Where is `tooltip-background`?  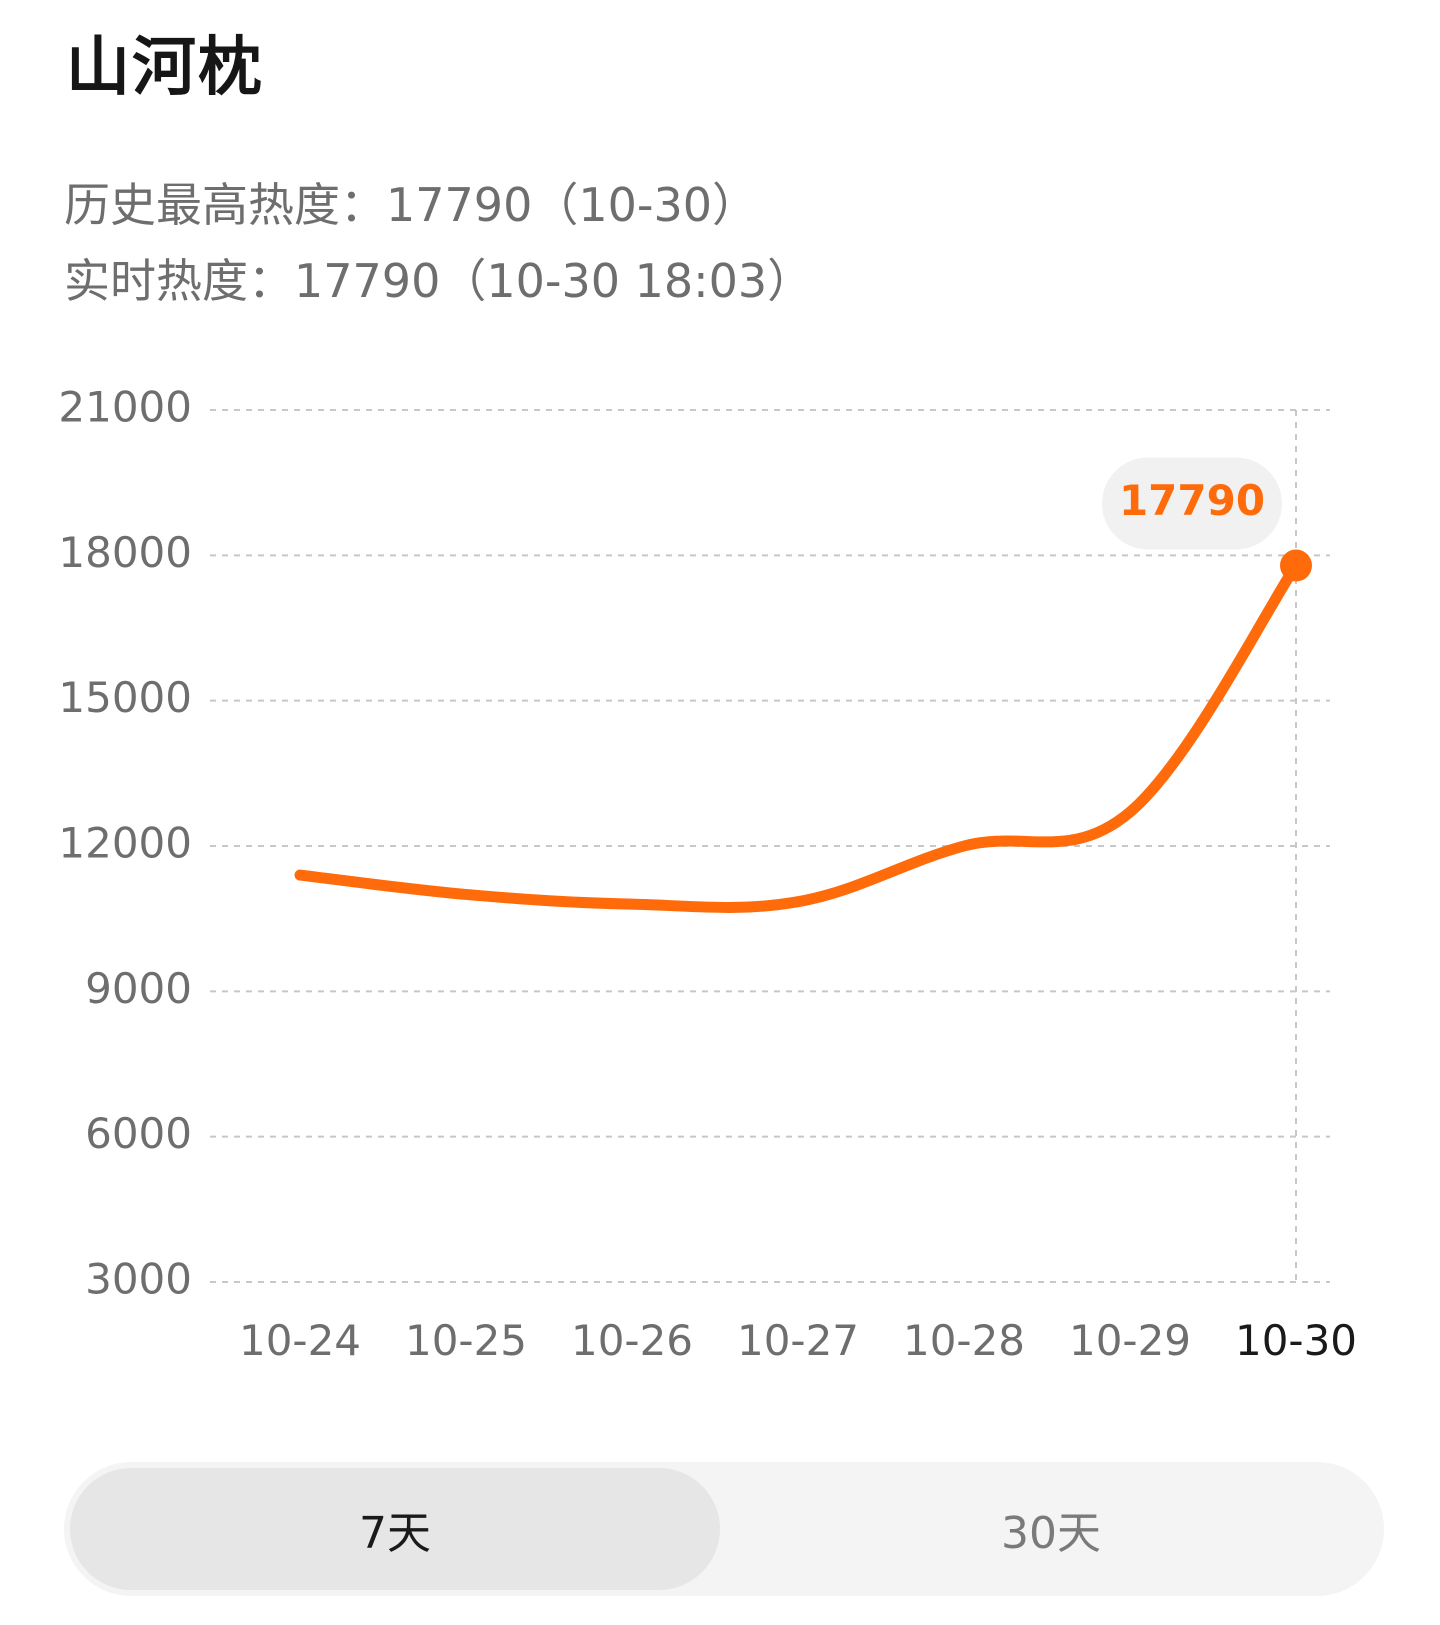 tooltip-background is located at coordinates (1192, 503).